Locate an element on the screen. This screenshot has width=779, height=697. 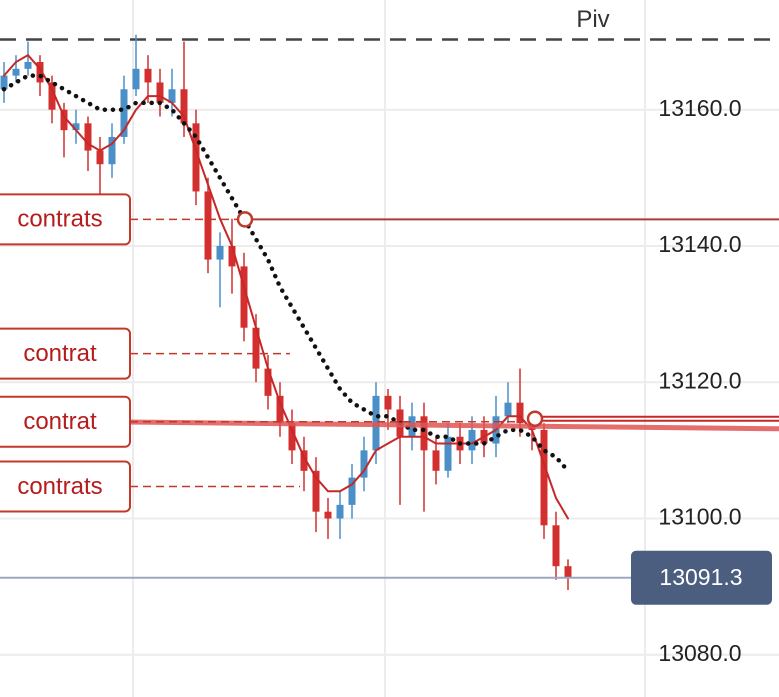
y-tick-label: 13160.0 is located at coordinates (699, 108).